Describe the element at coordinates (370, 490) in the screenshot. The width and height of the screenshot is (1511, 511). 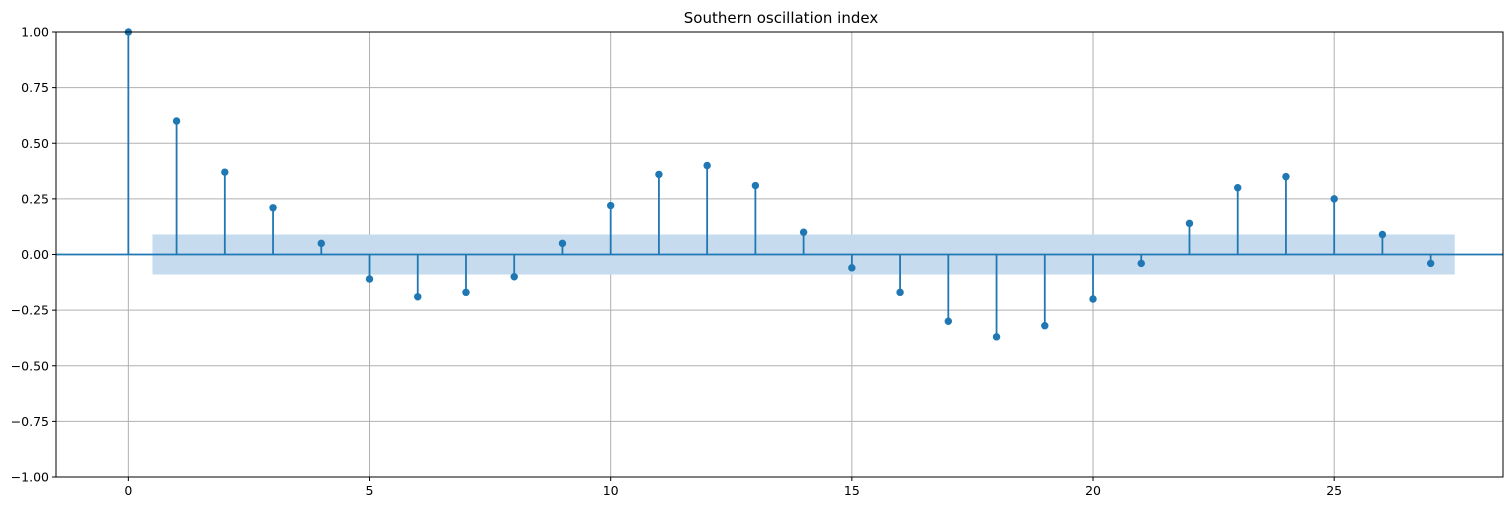
I see `x-tick-label: 5` at that location.